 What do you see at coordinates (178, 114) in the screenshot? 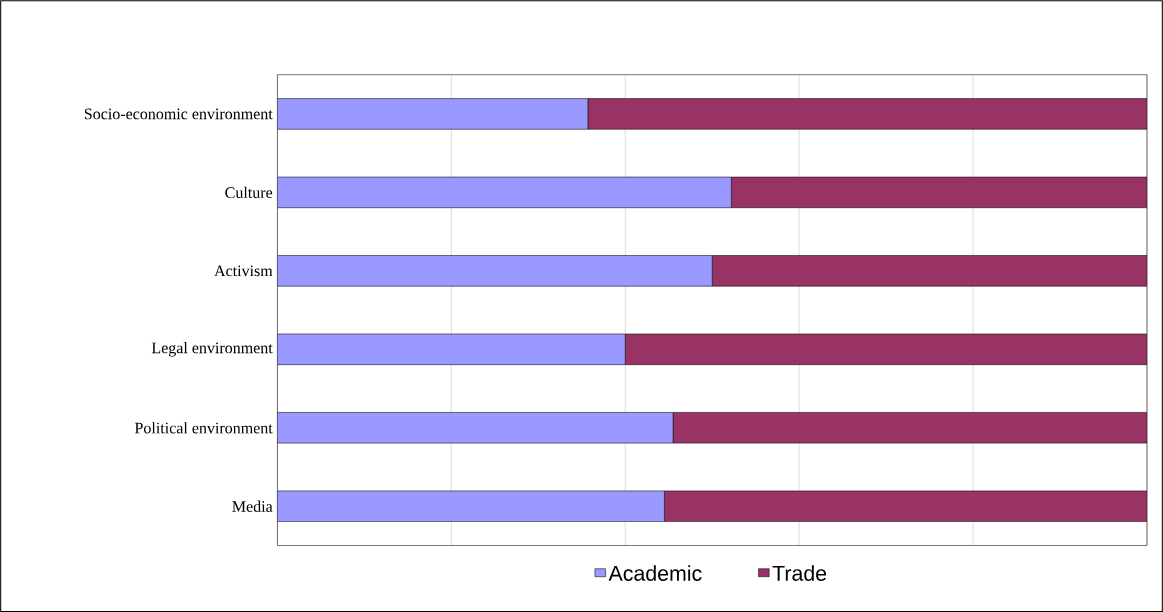
I see `y-tick-label: Socio-economic environment` at bounding box center [178, 114].